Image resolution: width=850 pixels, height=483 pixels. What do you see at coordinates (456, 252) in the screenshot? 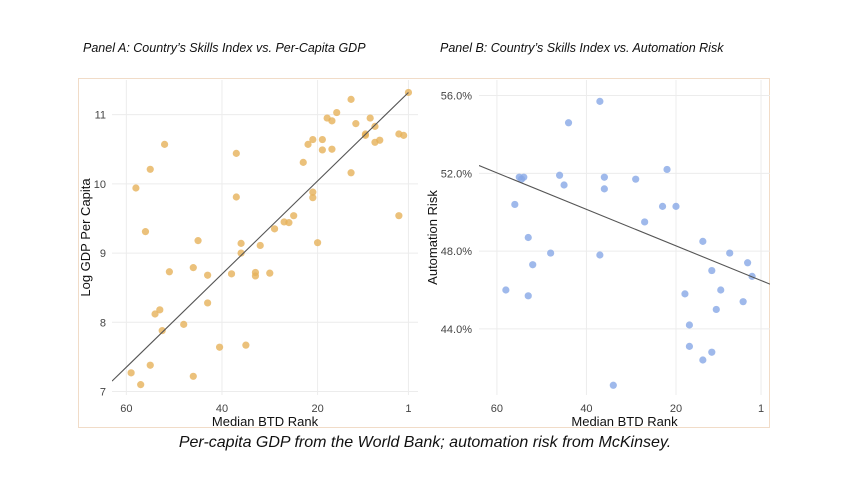
I see `b-y-tick-label: 48.0%` at bounding box center [456, 252].